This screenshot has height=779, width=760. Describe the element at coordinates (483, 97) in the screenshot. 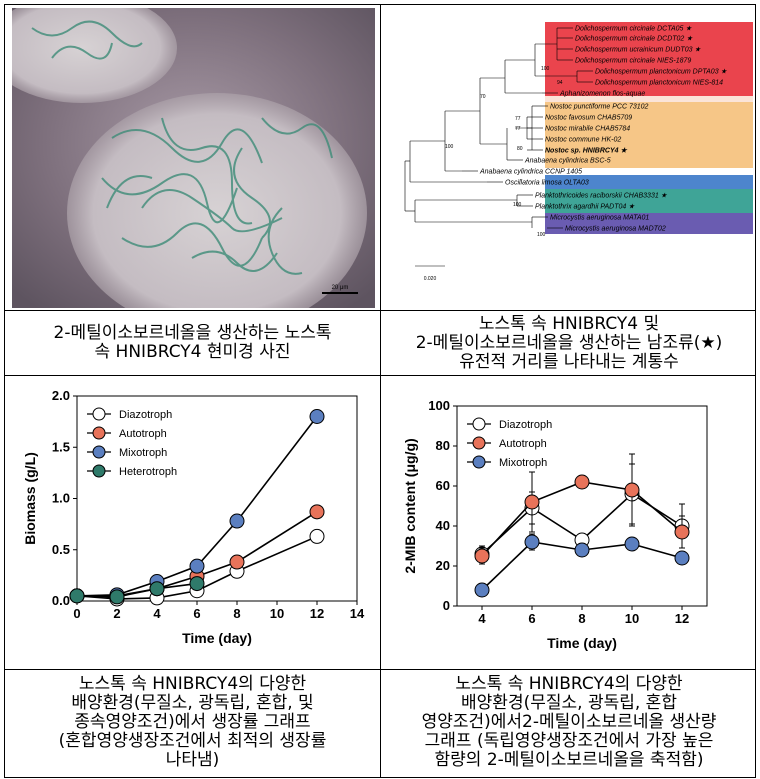

I see `bootstrap-label: 70` at that location.